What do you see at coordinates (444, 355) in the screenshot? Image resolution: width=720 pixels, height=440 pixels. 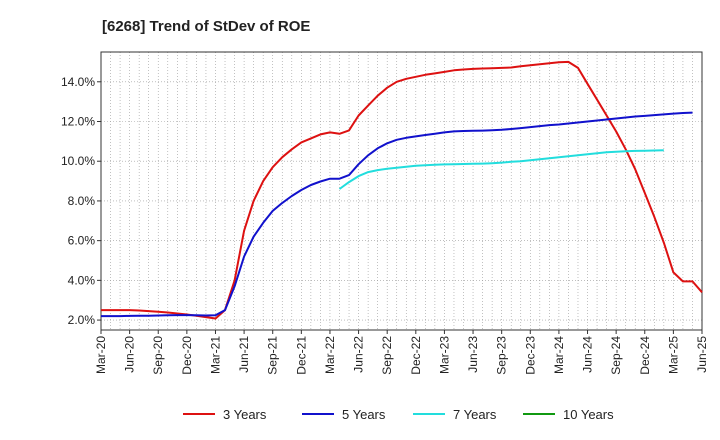 I see `x-tick-label: Mar-23` at bounding box center [444, 355].